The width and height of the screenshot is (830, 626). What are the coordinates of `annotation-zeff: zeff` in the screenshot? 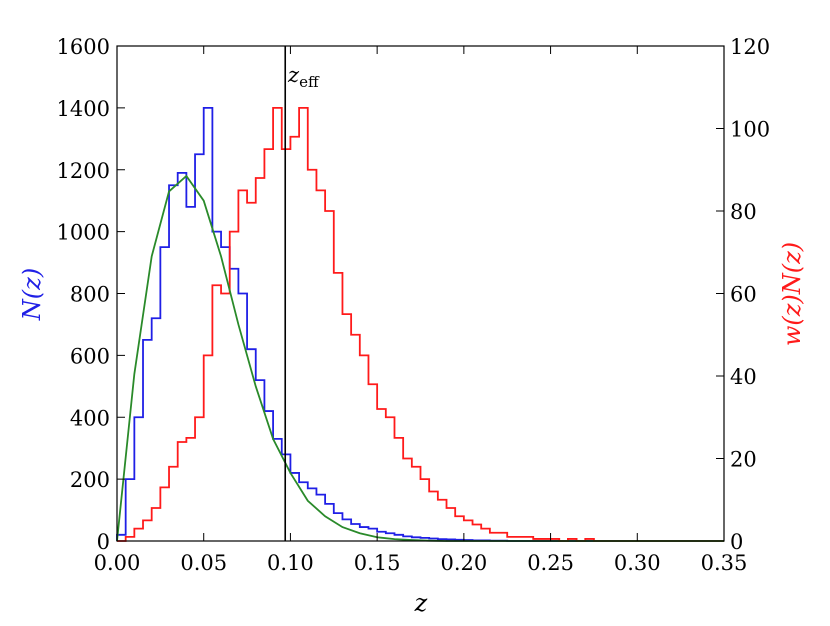 It's located at (303, 77).